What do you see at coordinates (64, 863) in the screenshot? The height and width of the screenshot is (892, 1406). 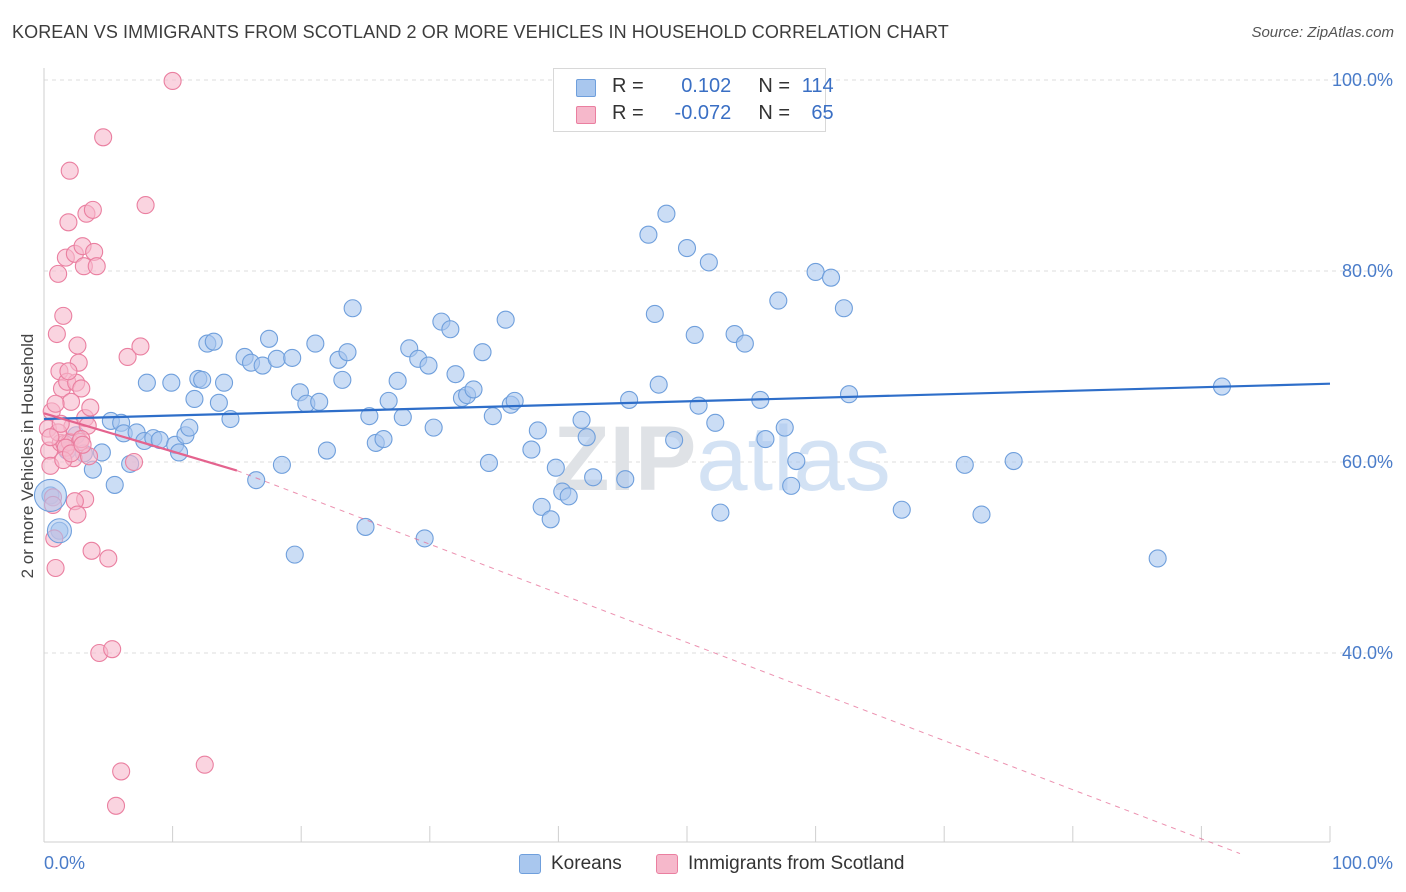 I see `x-tick-label: 0.0%` at bounding box center [64, 863].